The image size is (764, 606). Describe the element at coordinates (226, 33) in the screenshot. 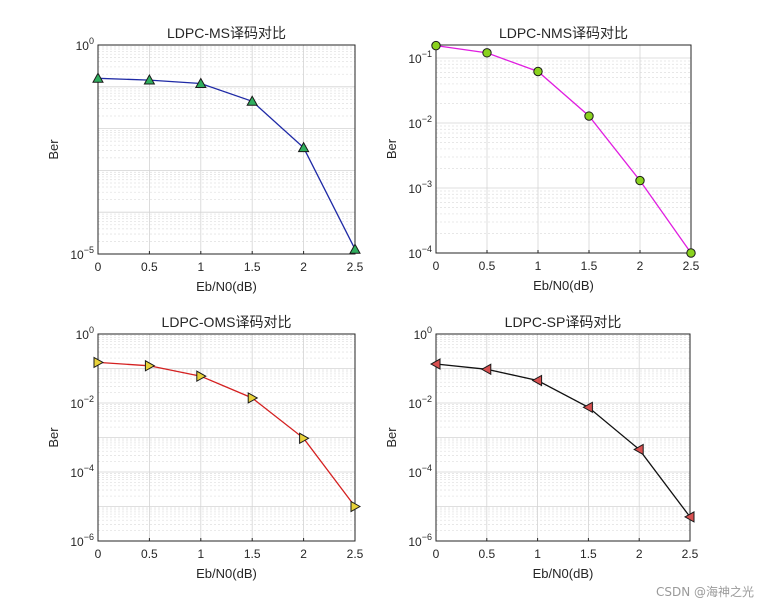

I see `chart-title: LDPC-MS译码对比` at that location.